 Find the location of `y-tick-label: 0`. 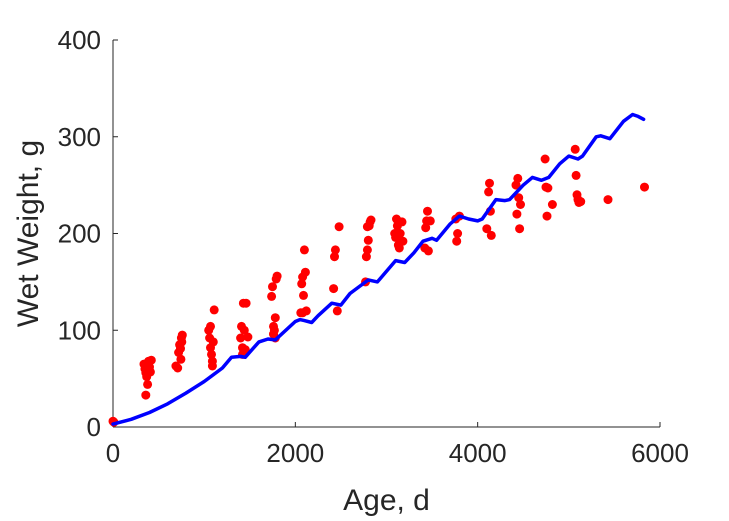

y-tick-label: 0 is located at coordinates (94, 427).